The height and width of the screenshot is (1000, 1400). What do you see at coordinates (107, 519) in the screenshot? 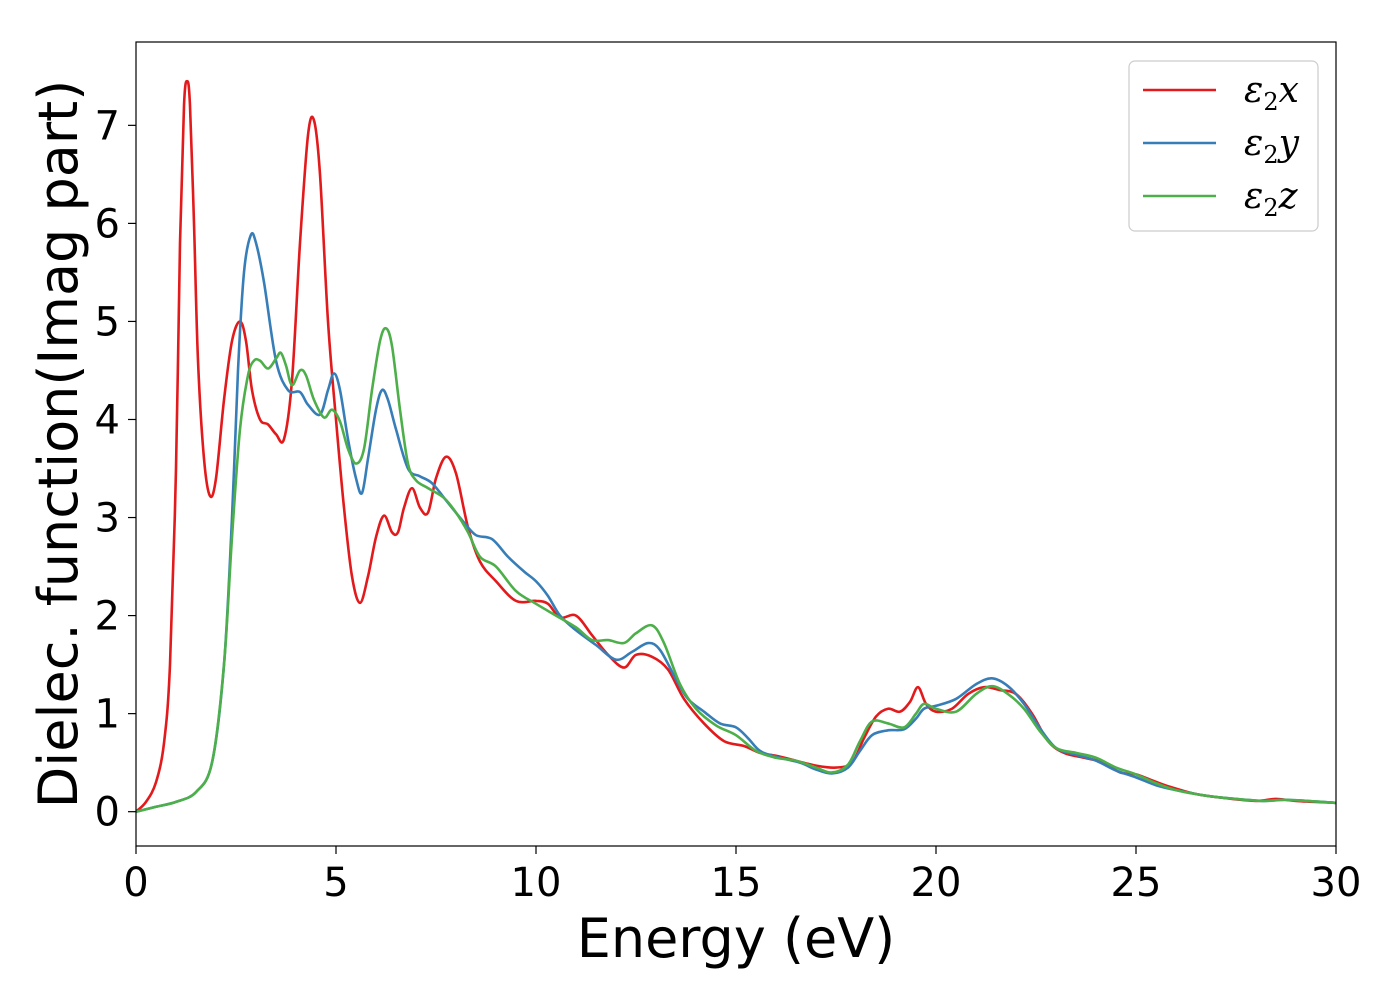
I see `y-tick-label: 3` at bounding box center [107, 519].